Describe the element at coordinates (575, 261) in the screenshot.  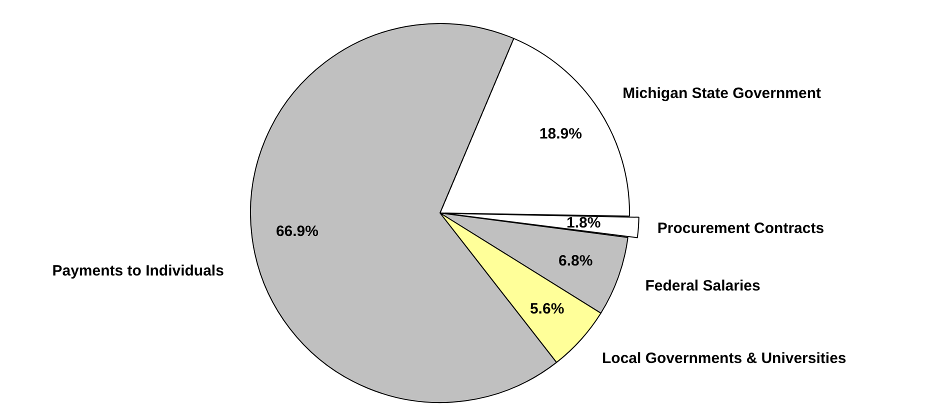
I see `data-label: 6.8%` at that location.